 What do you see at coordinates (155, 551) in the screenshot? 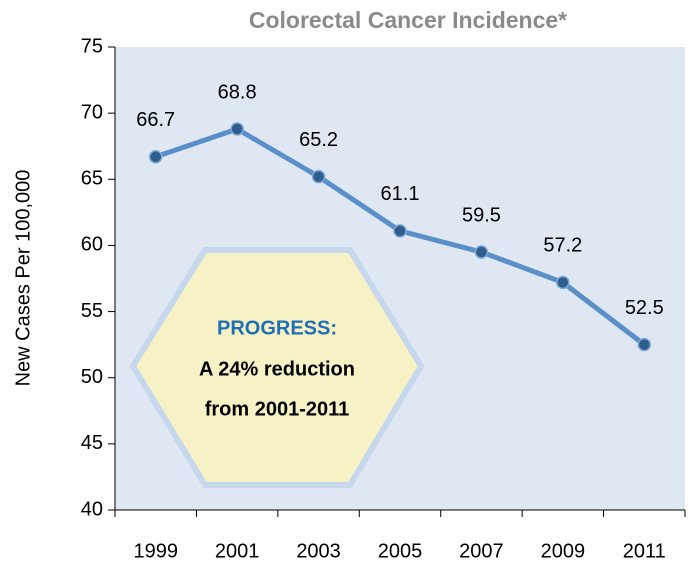
I see `x-tick-label: 1999` at bounding box center [155, 551].